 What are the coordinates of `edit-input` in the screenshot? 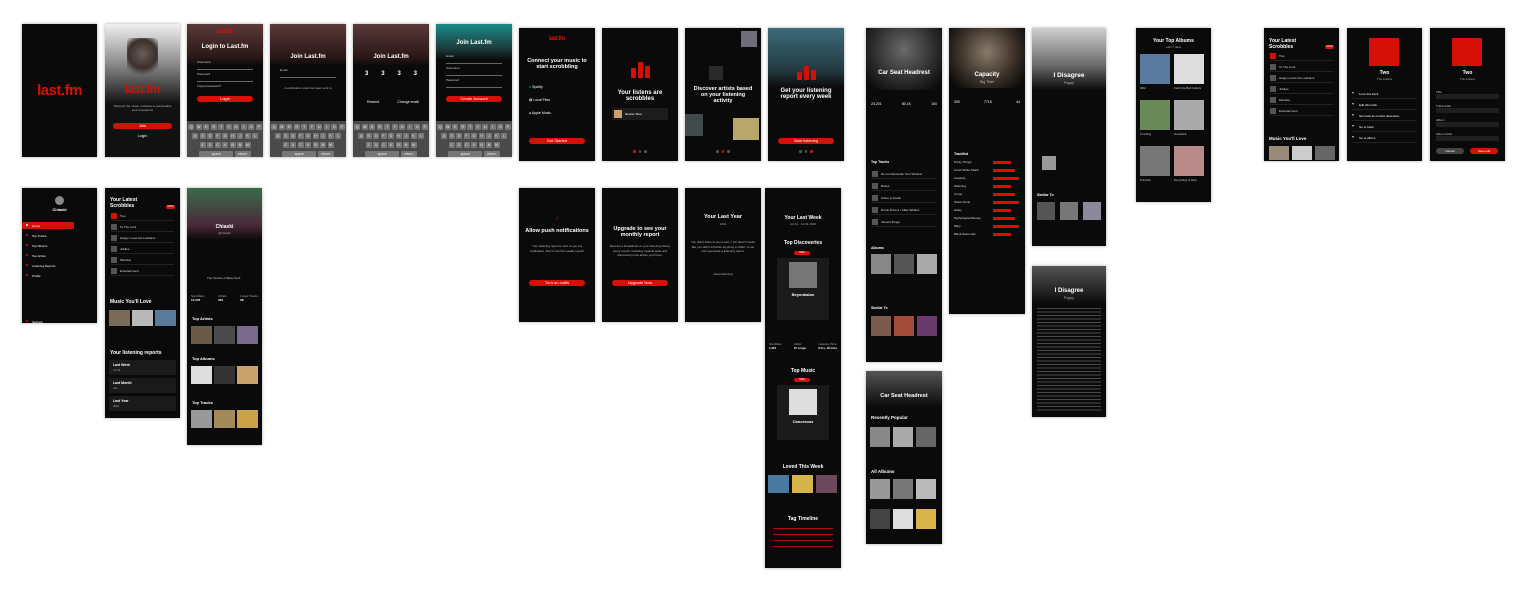 It's located at (1467, 96).